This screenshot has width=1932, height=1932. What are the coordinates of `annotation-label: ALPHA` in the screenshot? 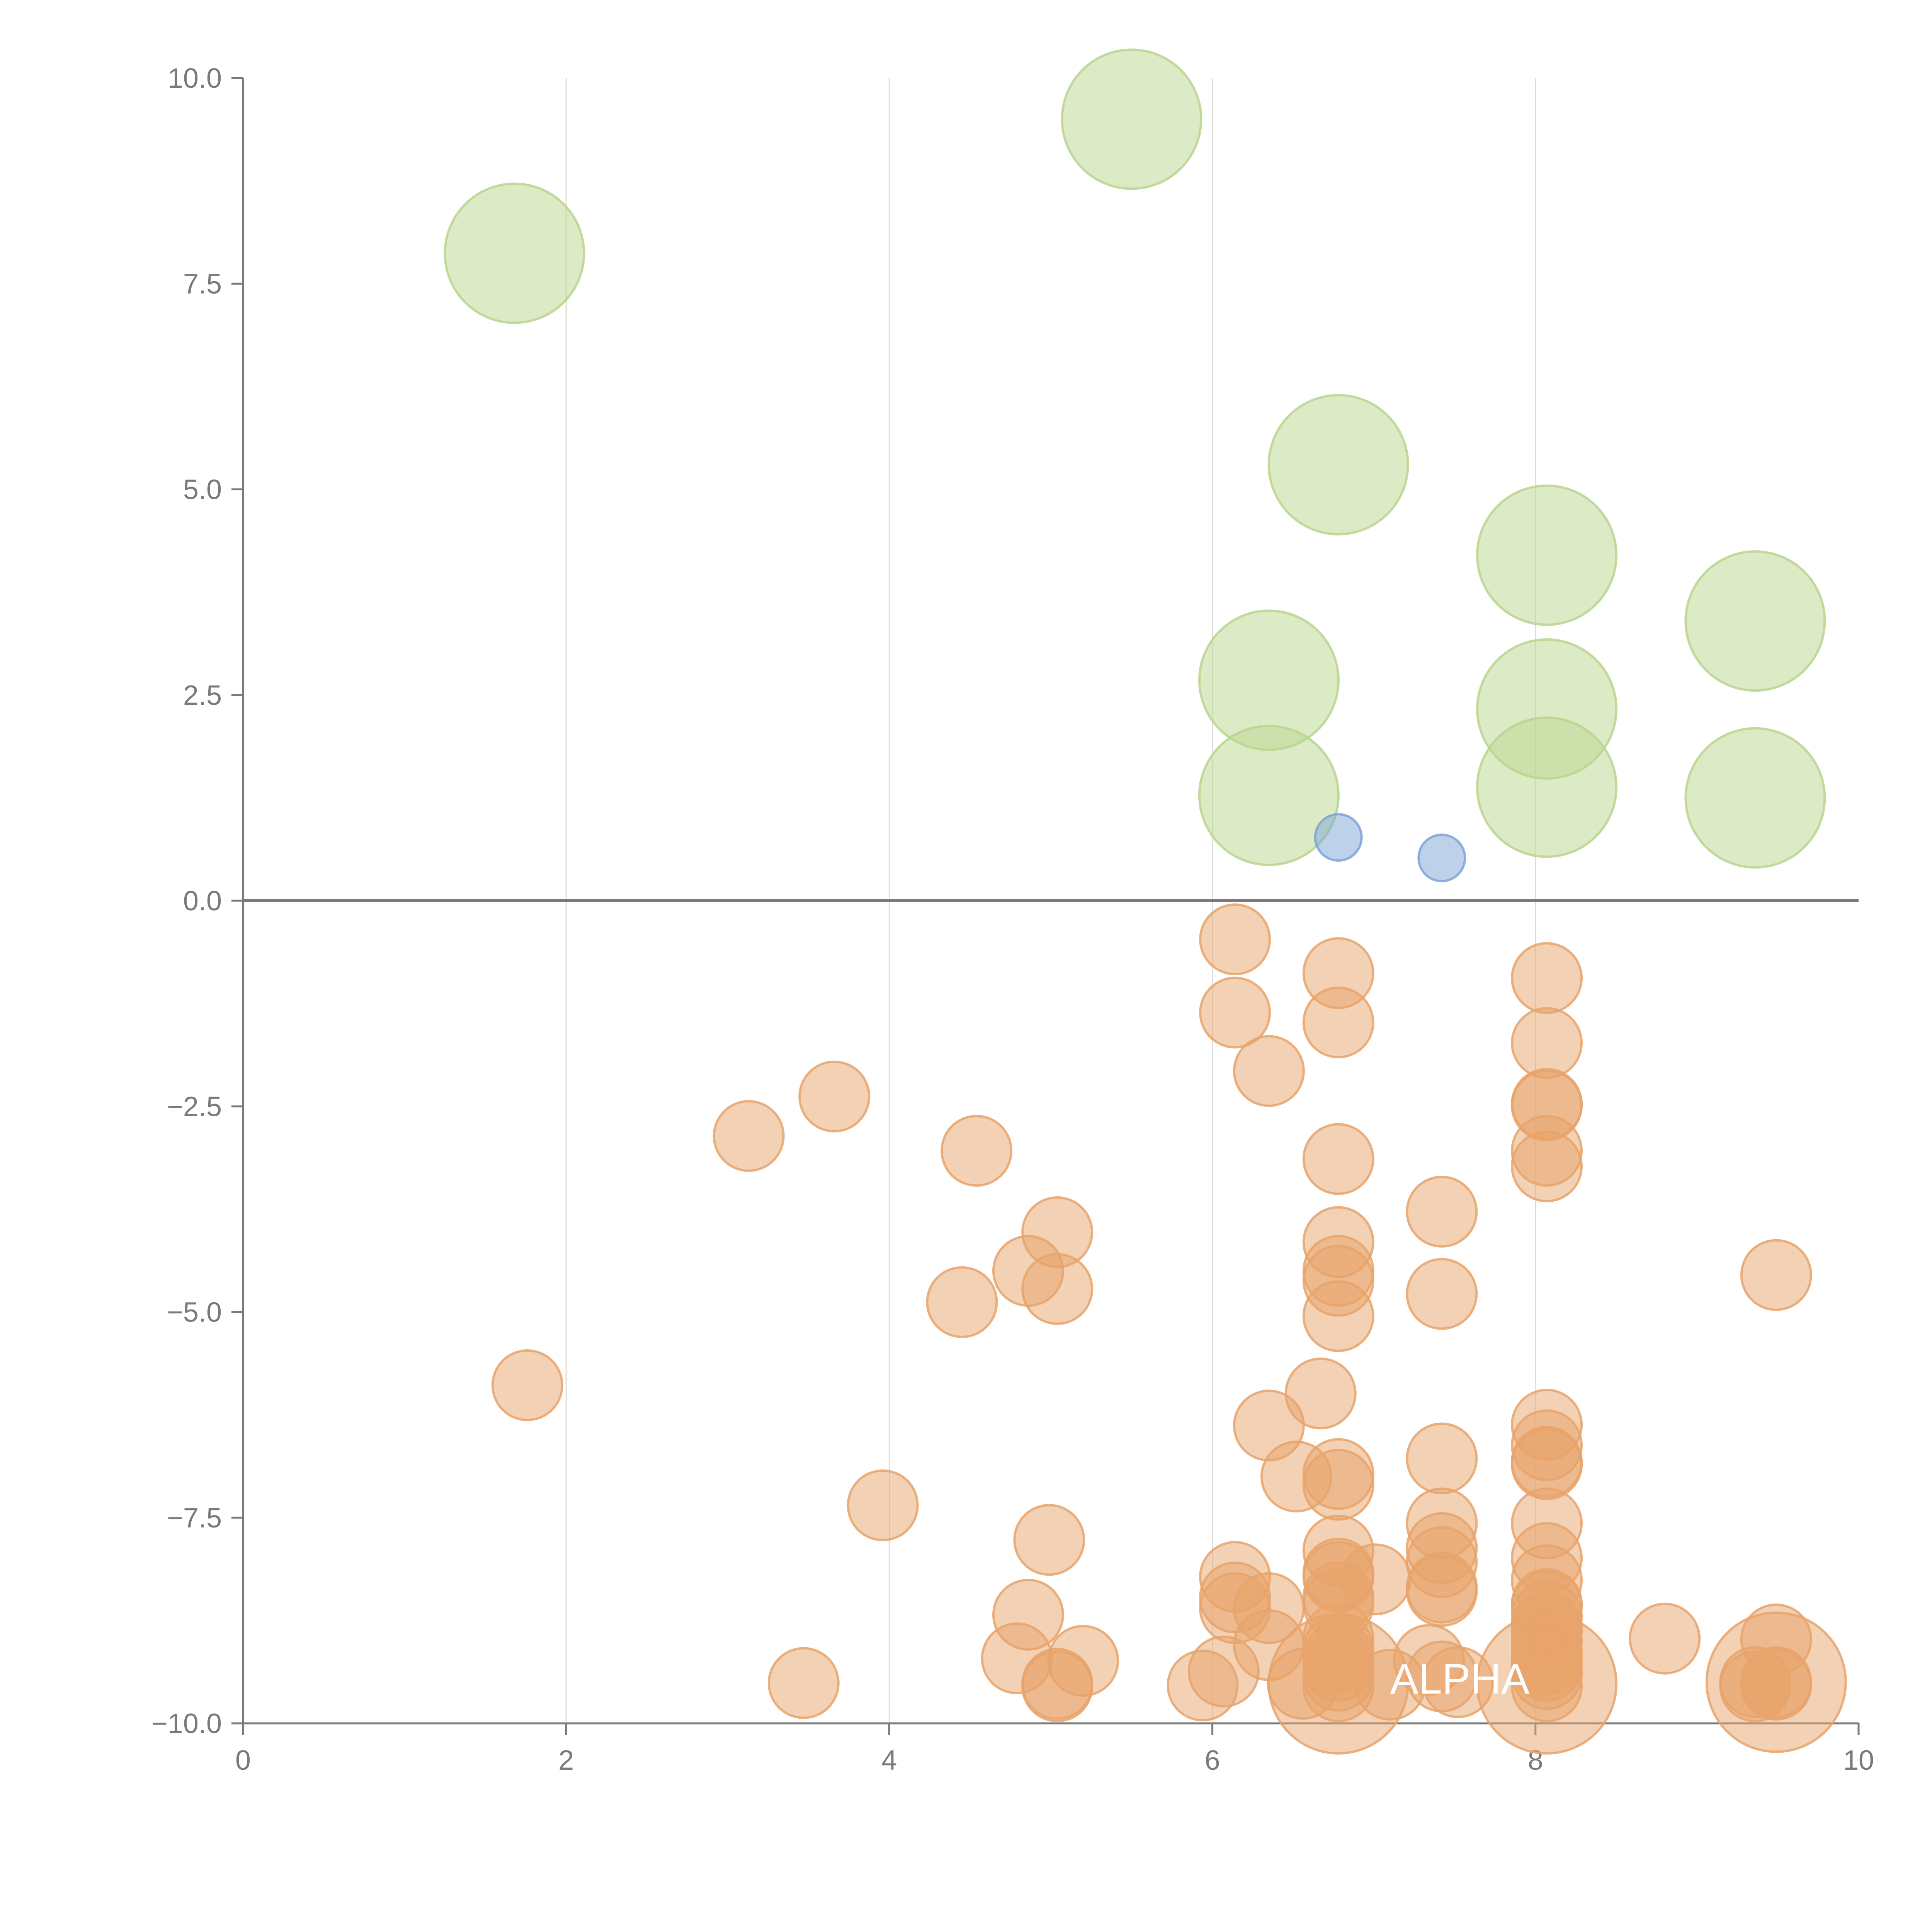 It's located at (1460, 1679).